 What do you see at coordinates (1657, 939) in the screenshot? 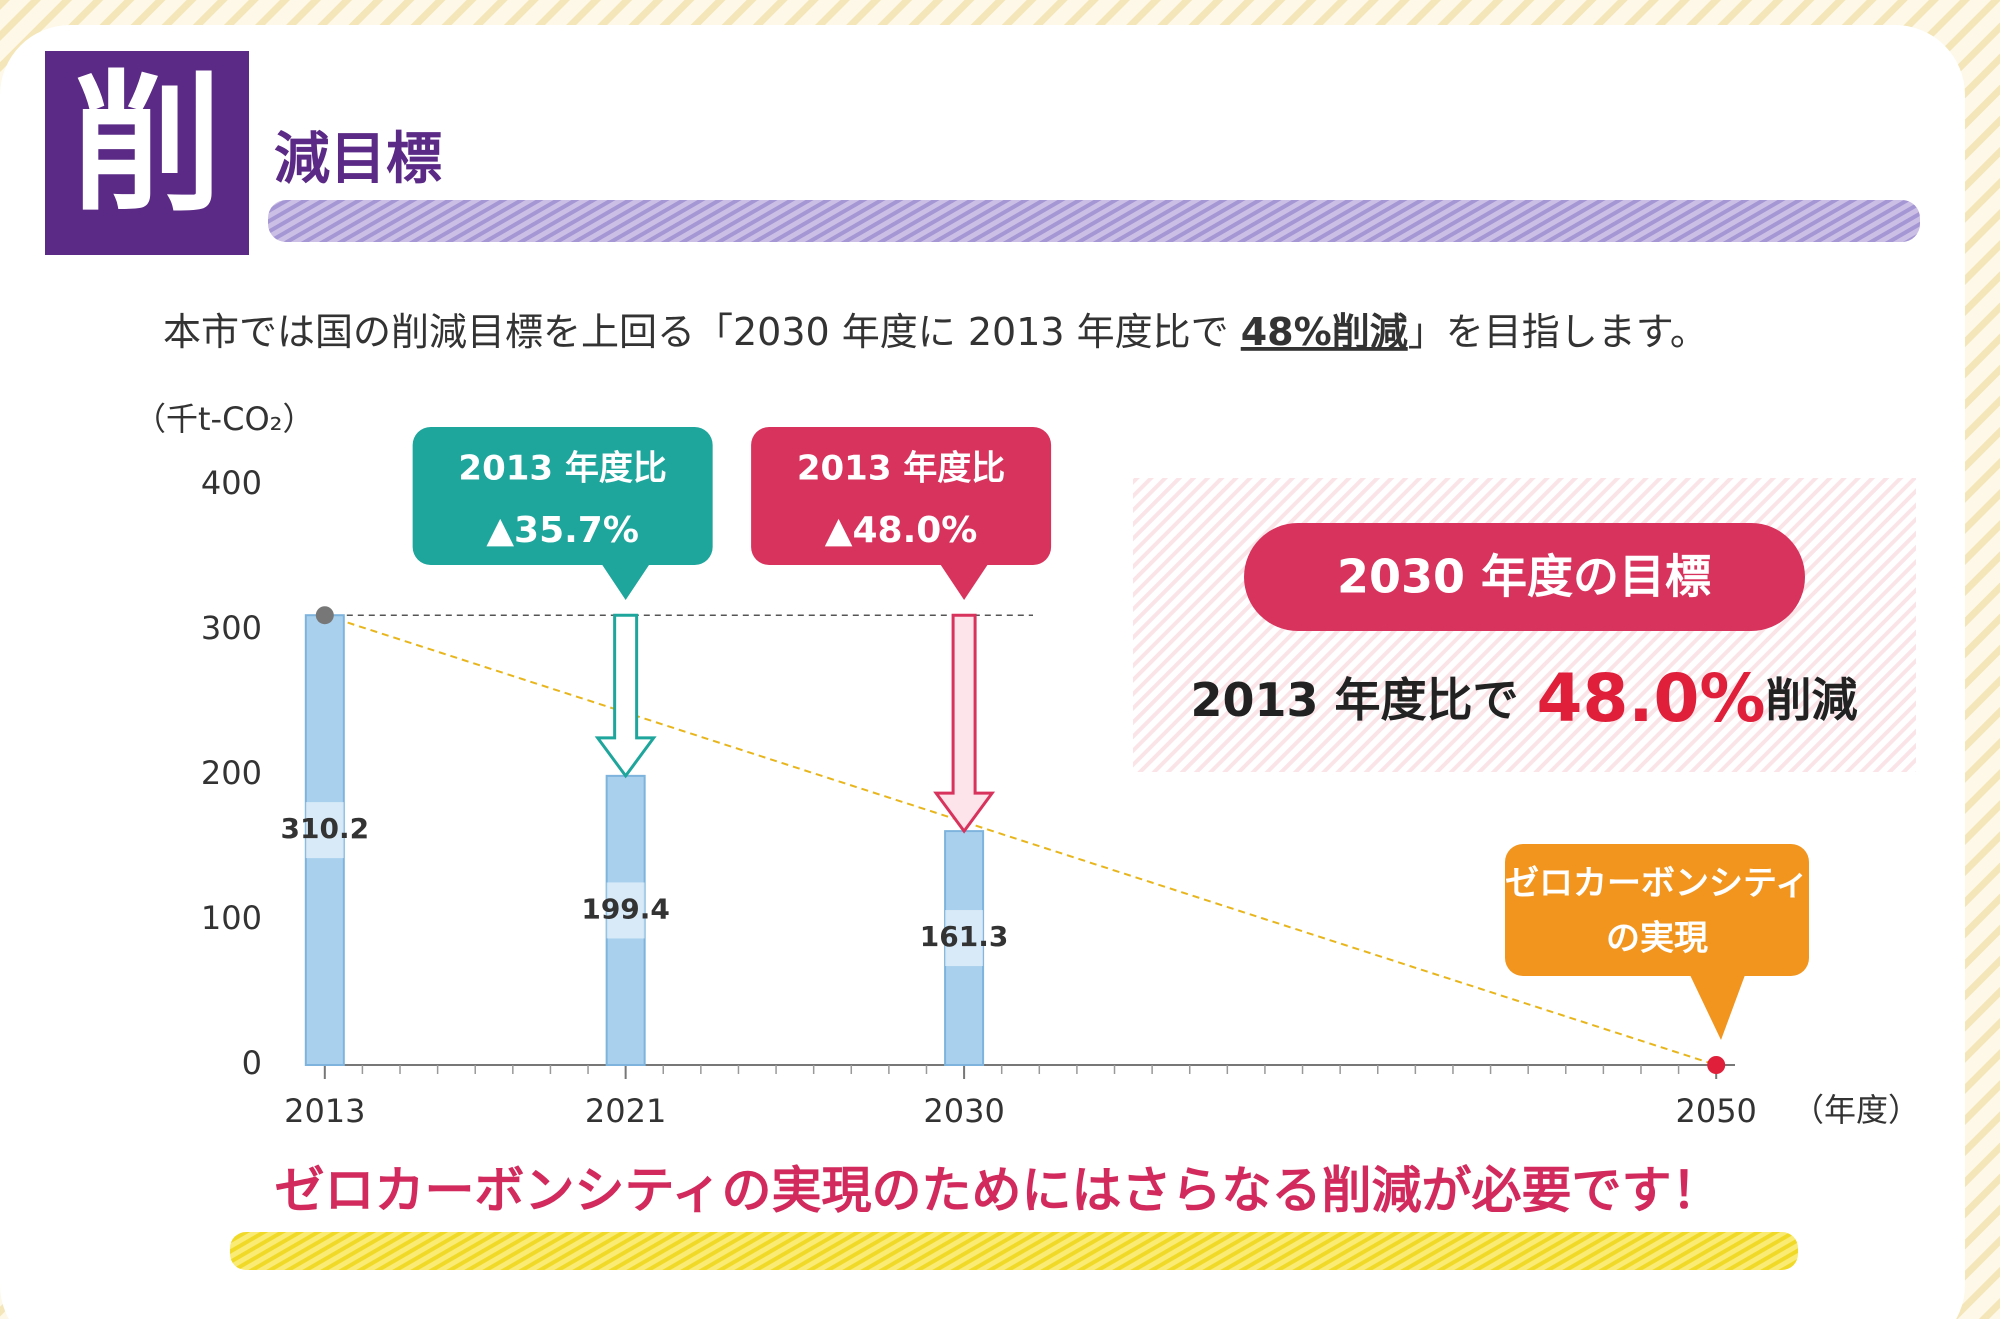
I see `zero-line2: の実現` at bounding box center [1657, 939].